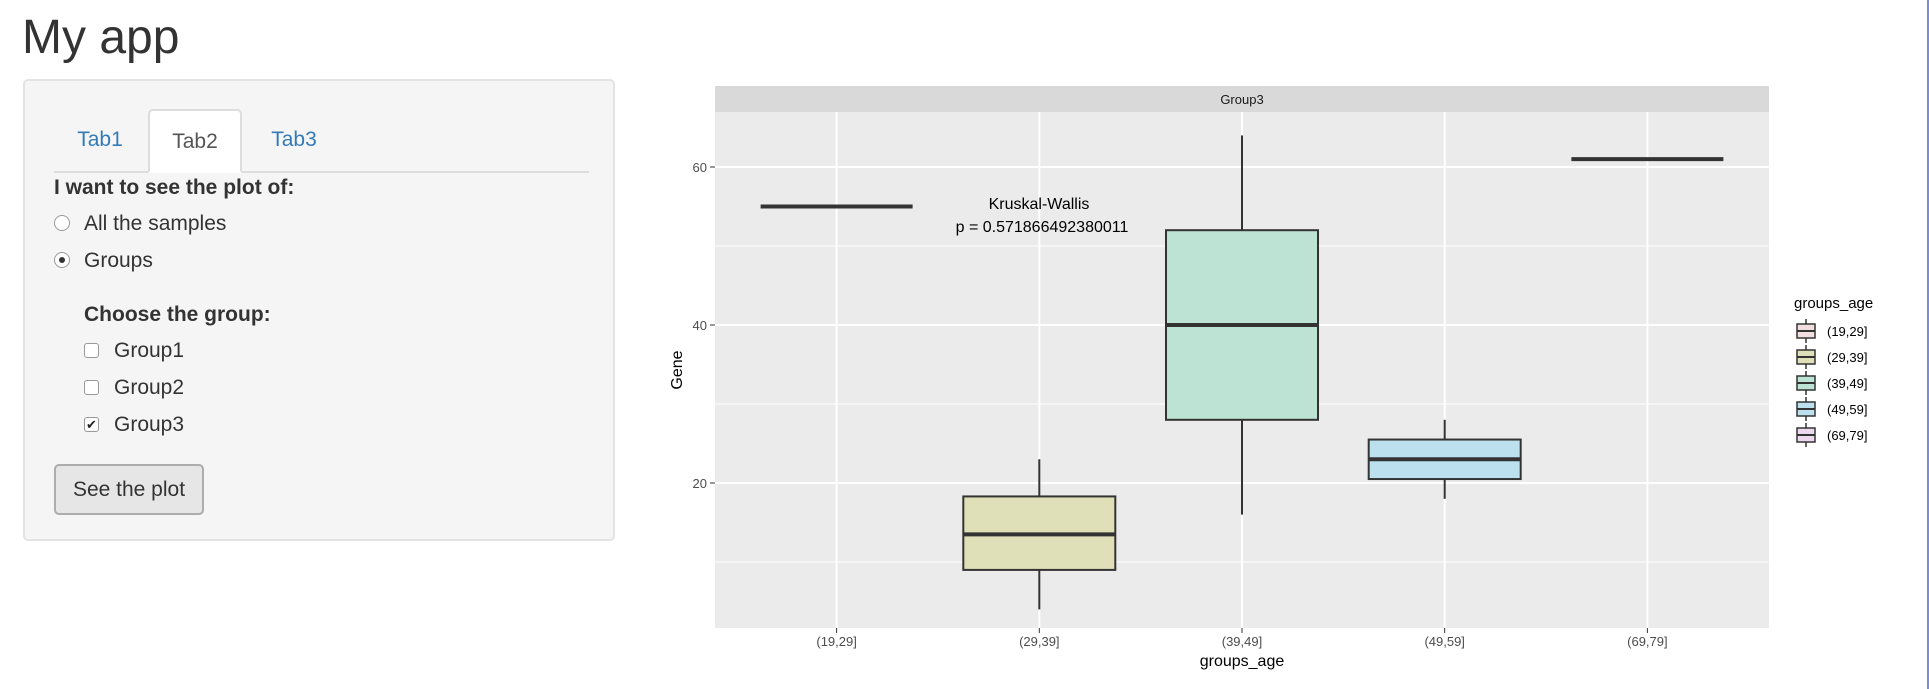  What do you see at coordinates (1847, 331) in the screenshot?
I see `legend-label: (19,29]` at bounding box center [1847, 331].